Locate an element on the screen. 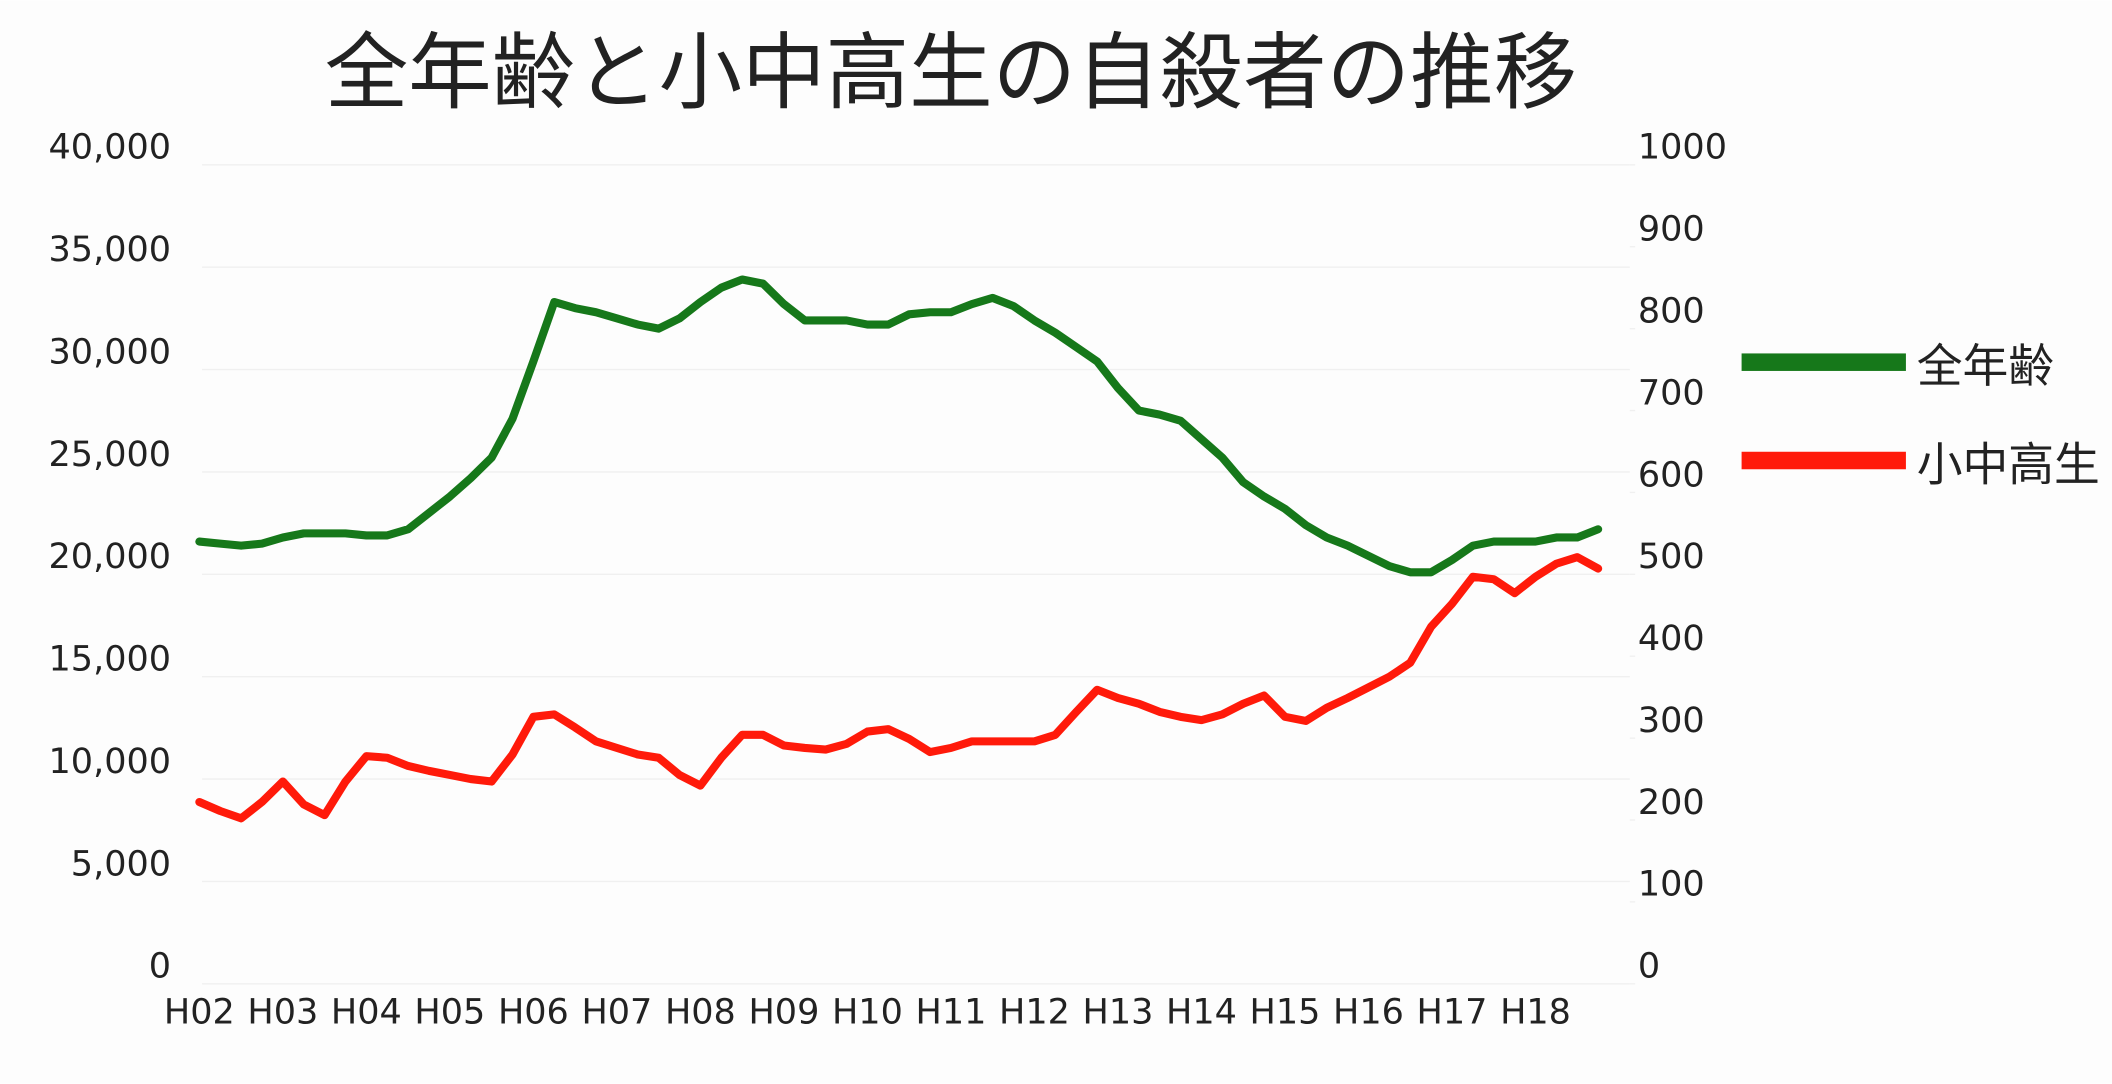 Image resolution: width=2112 pixels, height=1084 pixels. x-tick-label: H12 is located at coordinates (1034, 1011).